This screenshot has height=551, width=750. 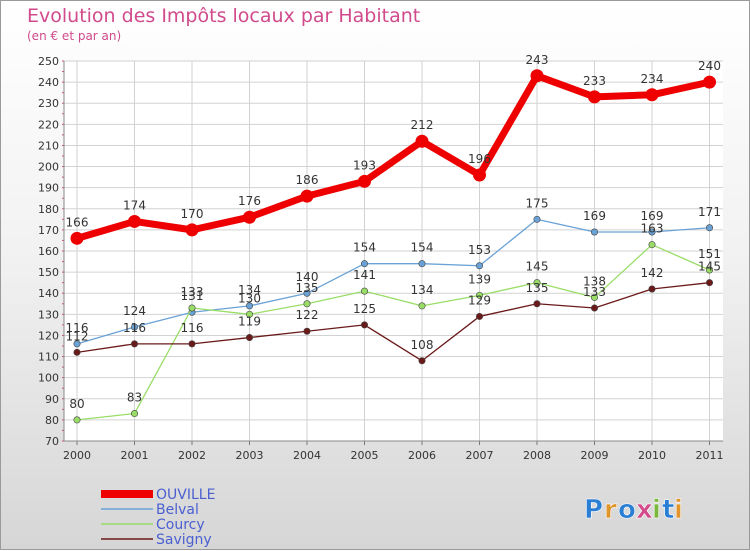 I want to click on legend-label-ouville: OUVILLE, so click(x=185, y=495).